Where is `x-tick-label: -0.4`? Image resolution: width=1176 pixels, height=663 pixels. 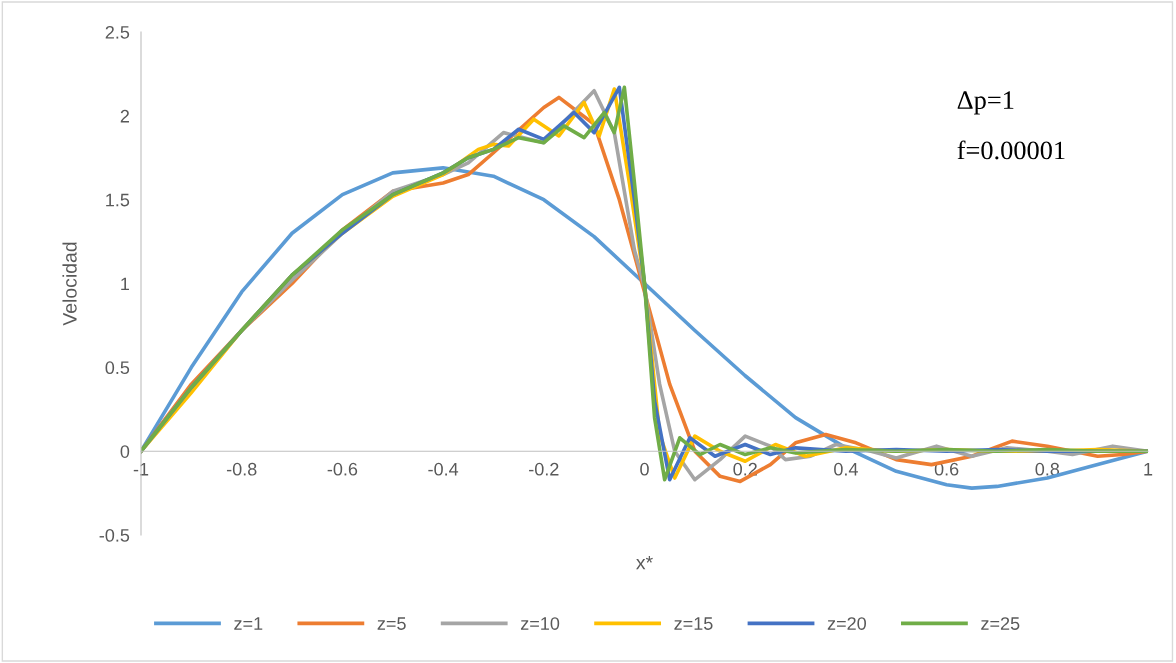
x-tick-label: -0.4 is located at coordinates (443, 469).